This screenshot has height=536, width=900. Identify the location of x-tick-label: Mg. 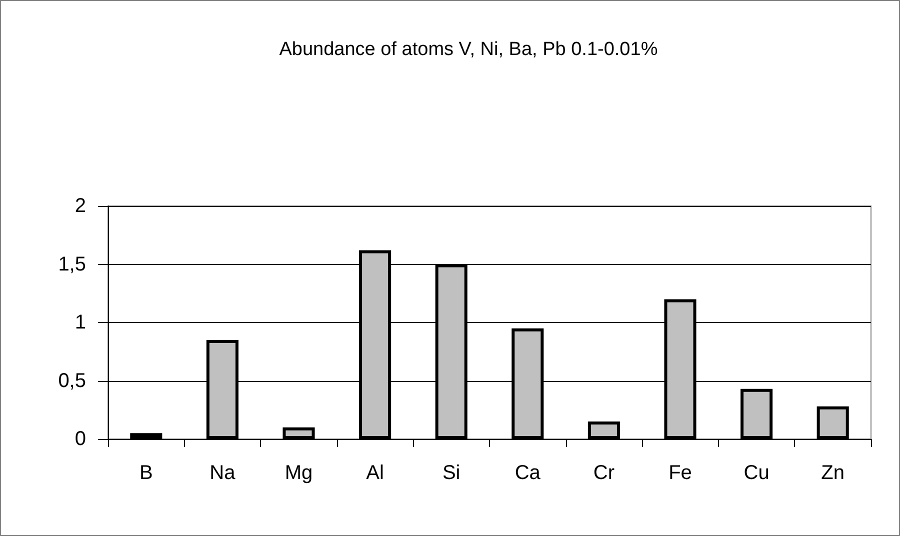
(298, 473).